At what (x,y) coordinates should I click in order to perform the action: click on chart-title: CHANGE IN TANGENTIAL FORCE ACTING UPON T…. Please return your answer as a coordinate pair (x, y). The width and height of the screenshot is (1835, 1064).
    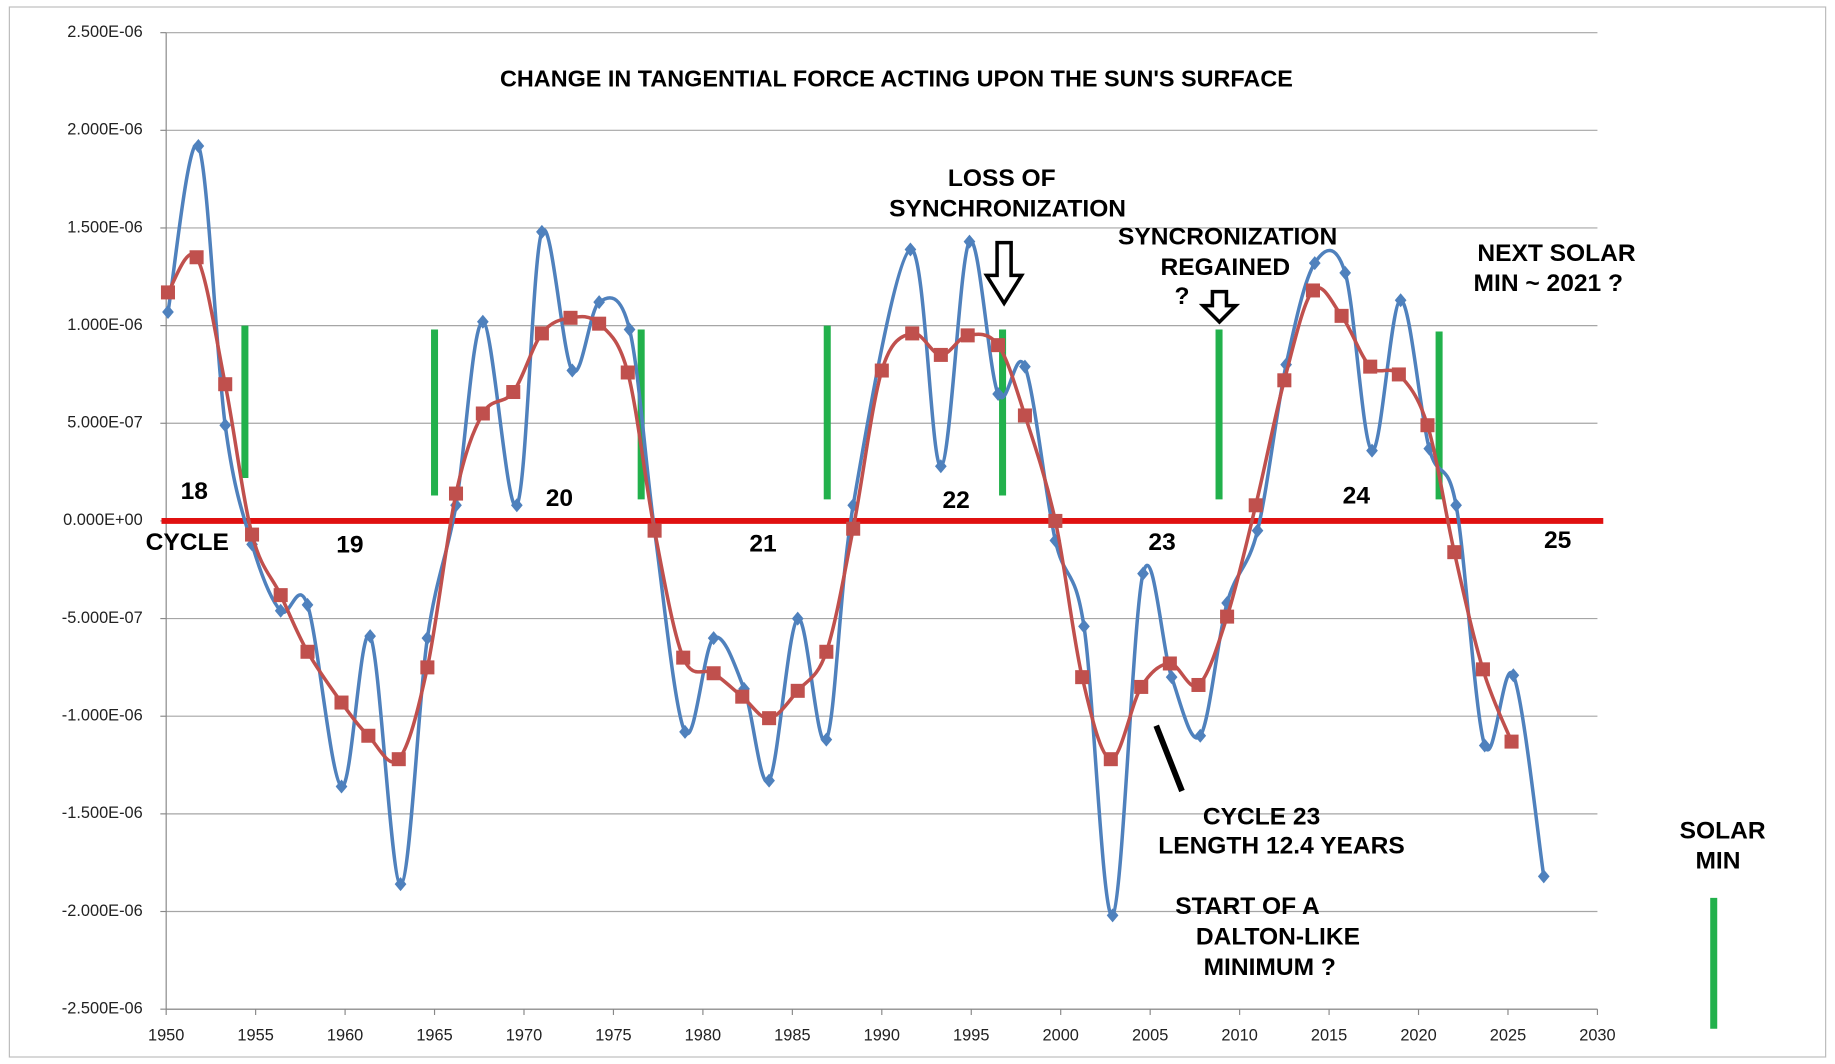
    Looking at the image, I should click on (896, 79).